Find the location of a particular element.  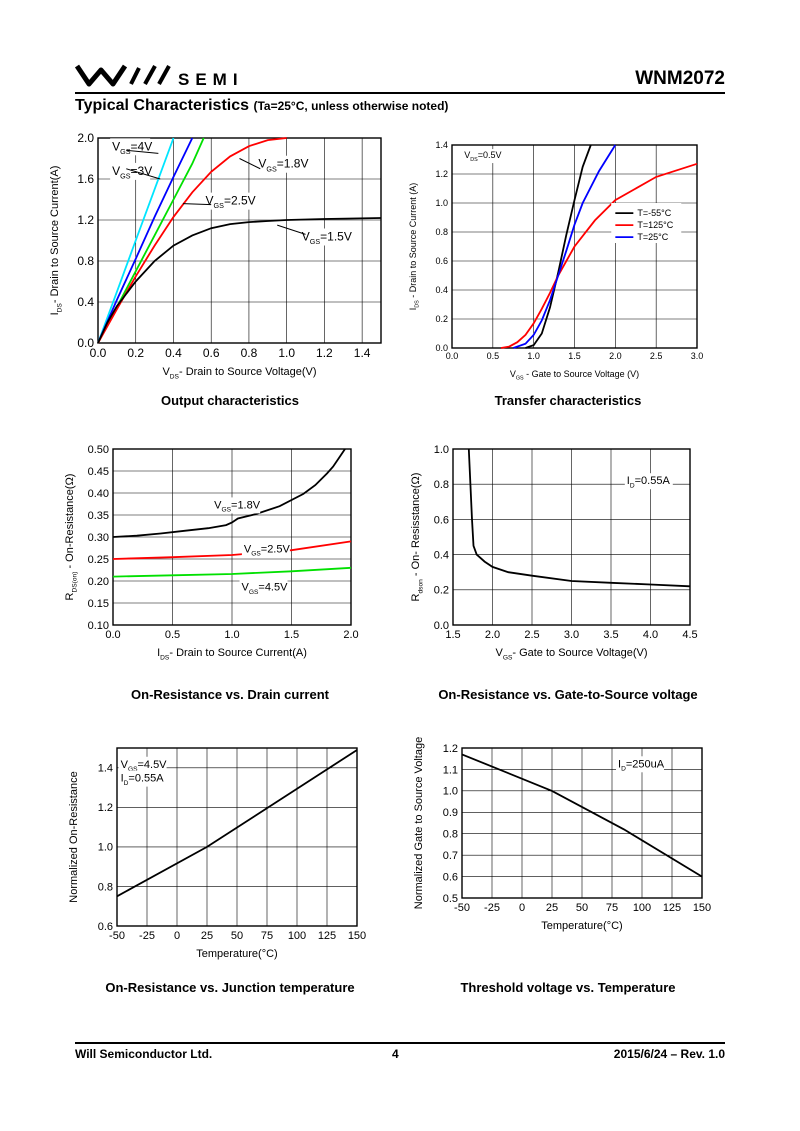

annotation: VGS=1.5V is located at coordinates (314, 235).